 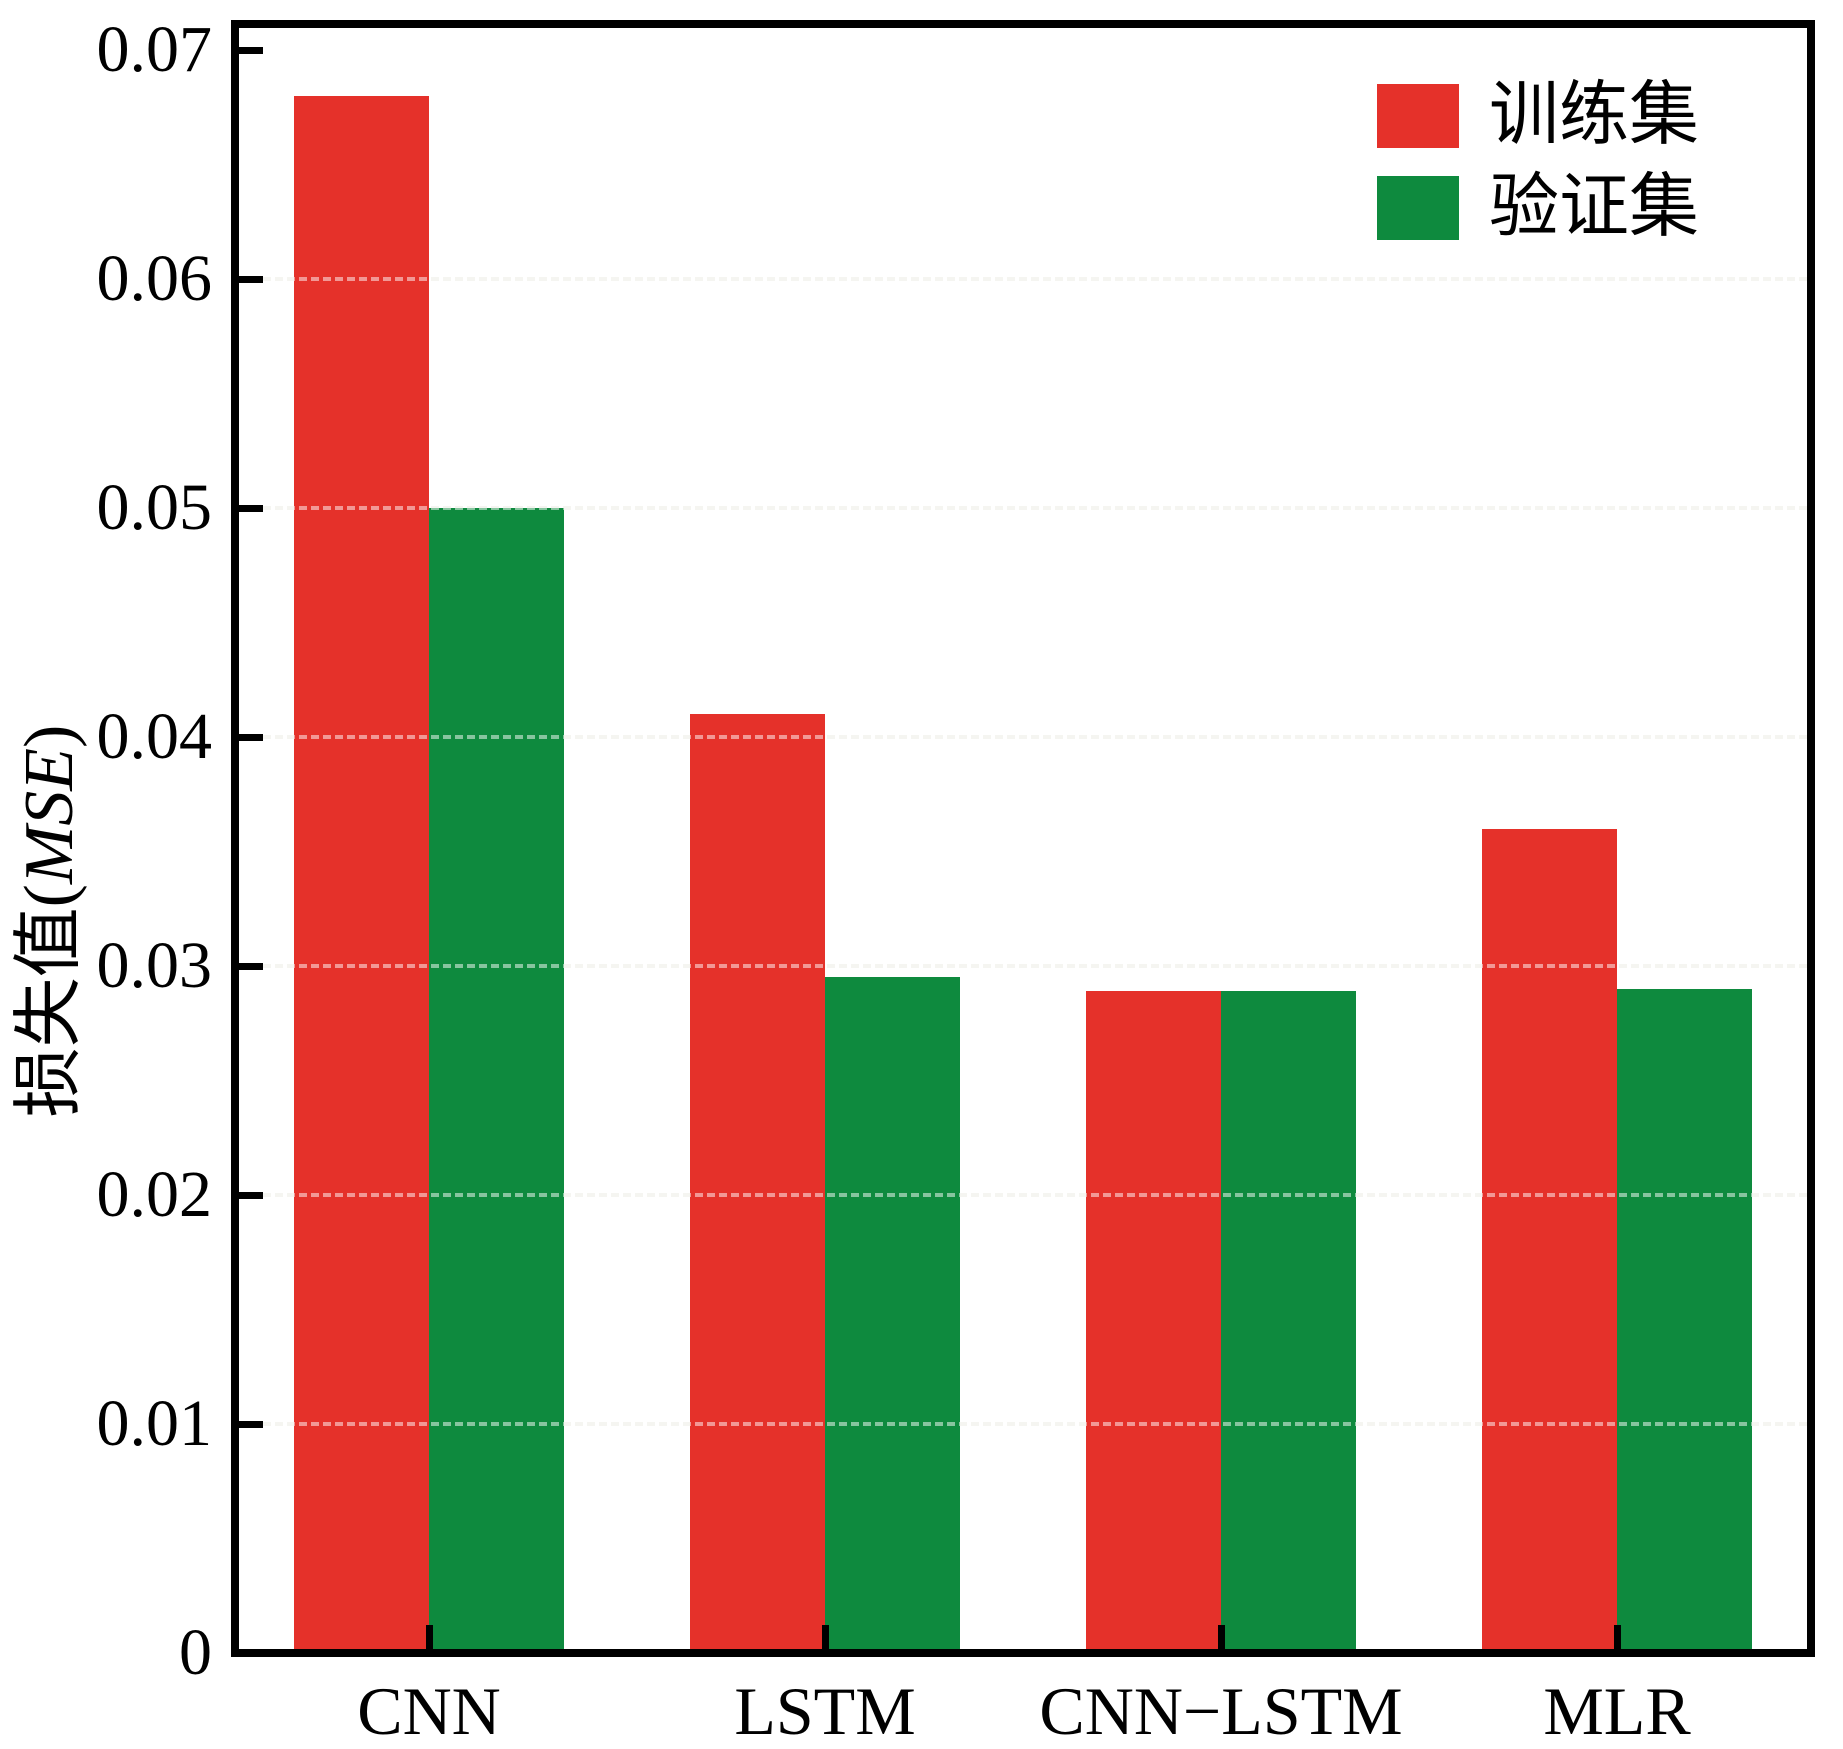 I want to click on legend-row-validation: 验证集, so click(x=1538, y=208).